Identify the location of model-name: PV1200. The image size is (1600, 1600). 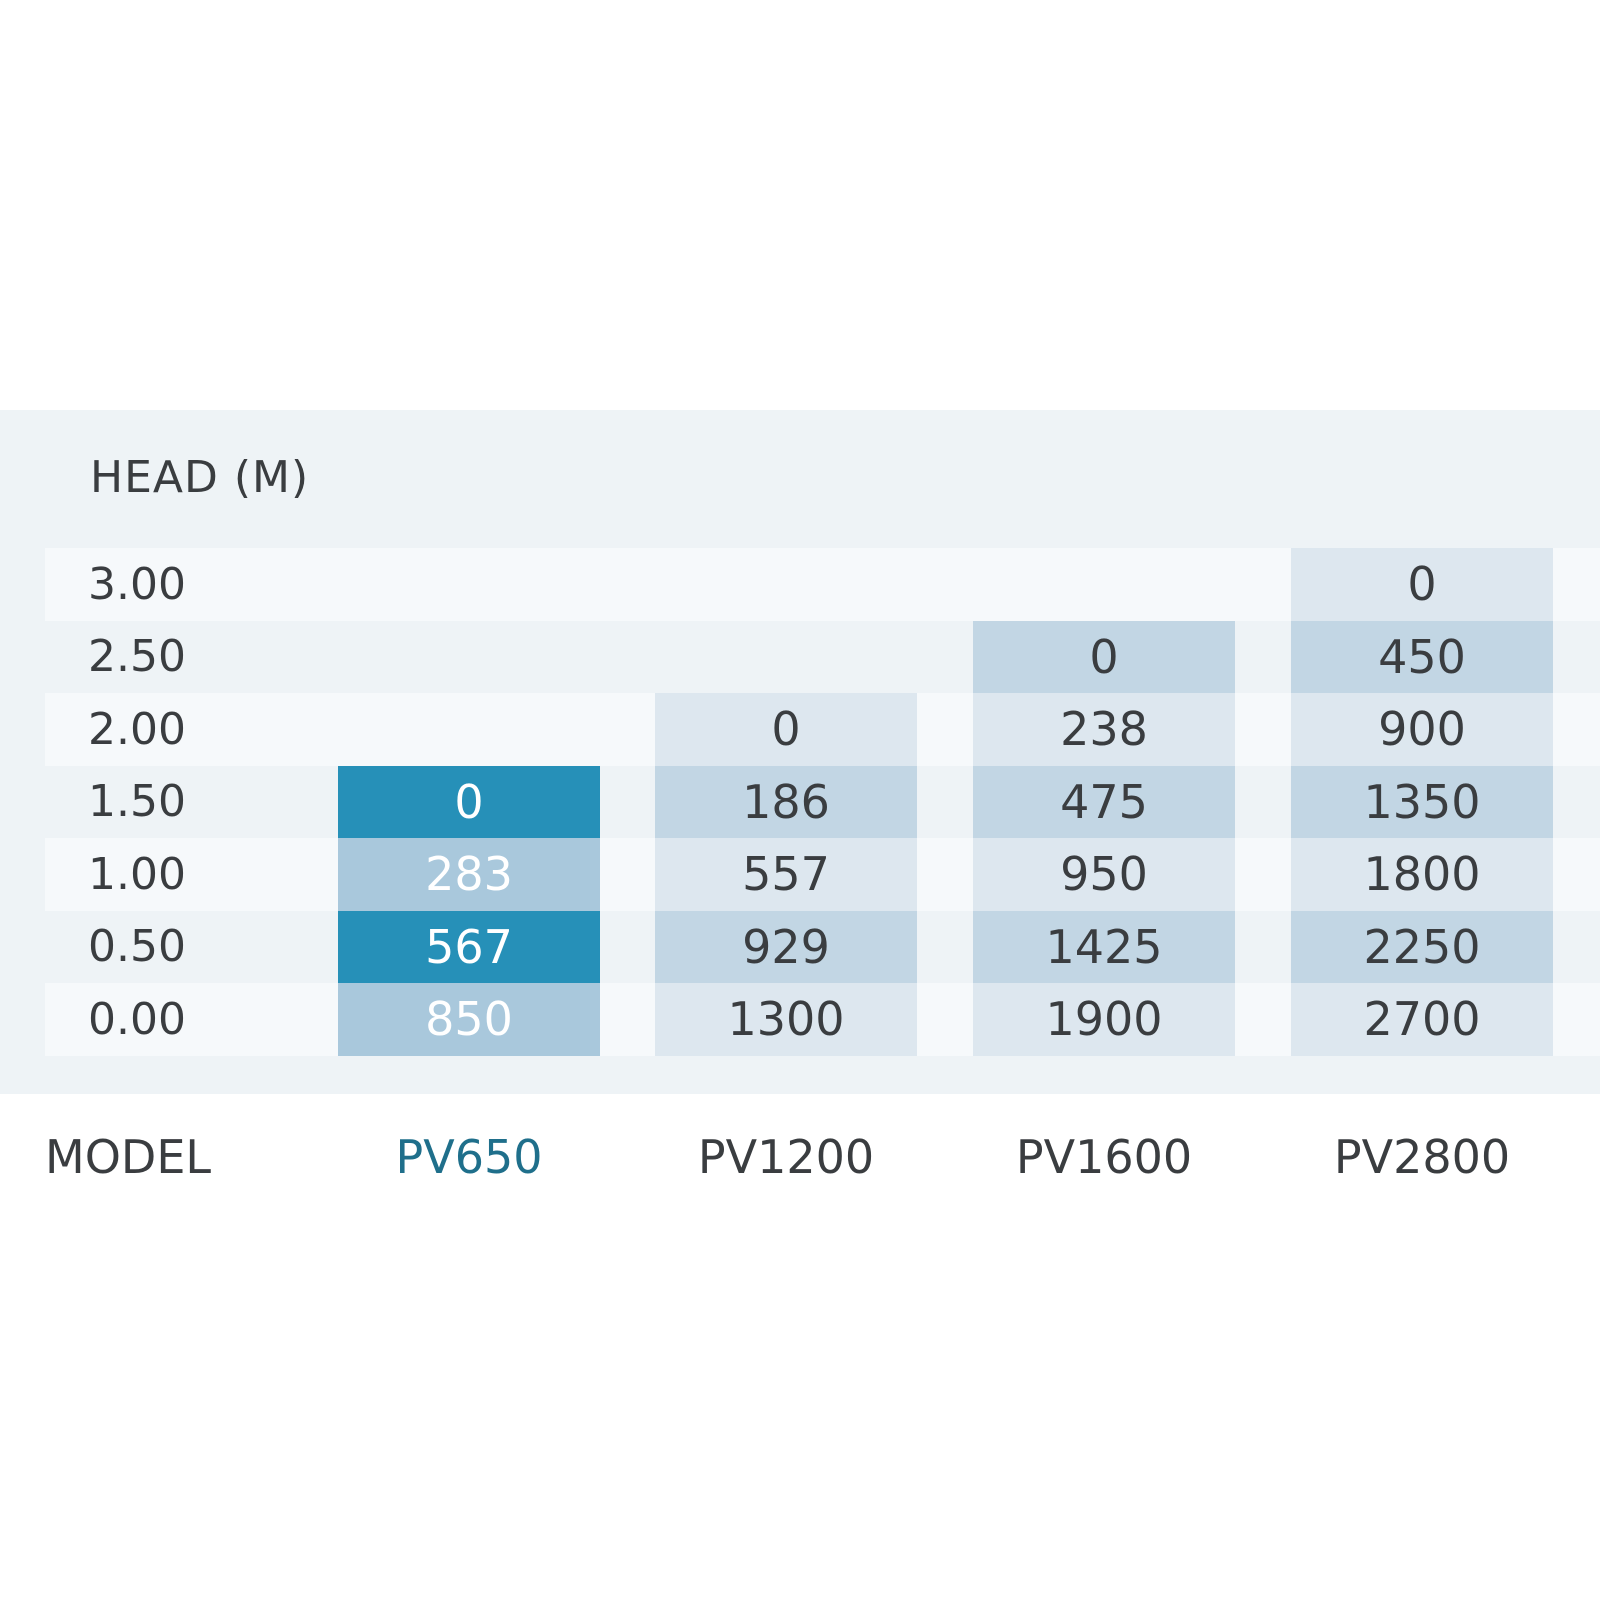
(786, 1157).